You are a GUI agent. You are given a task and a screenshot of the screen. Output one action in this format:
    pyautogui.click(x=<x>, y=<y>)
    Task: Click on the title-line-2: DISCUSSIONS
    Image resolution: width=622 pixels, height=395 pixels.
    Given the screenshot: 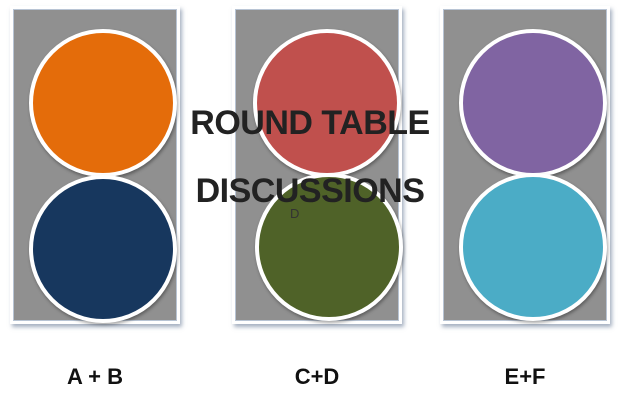 What is the action you would take?
    pyautogui.click(x=310, y=191)
    